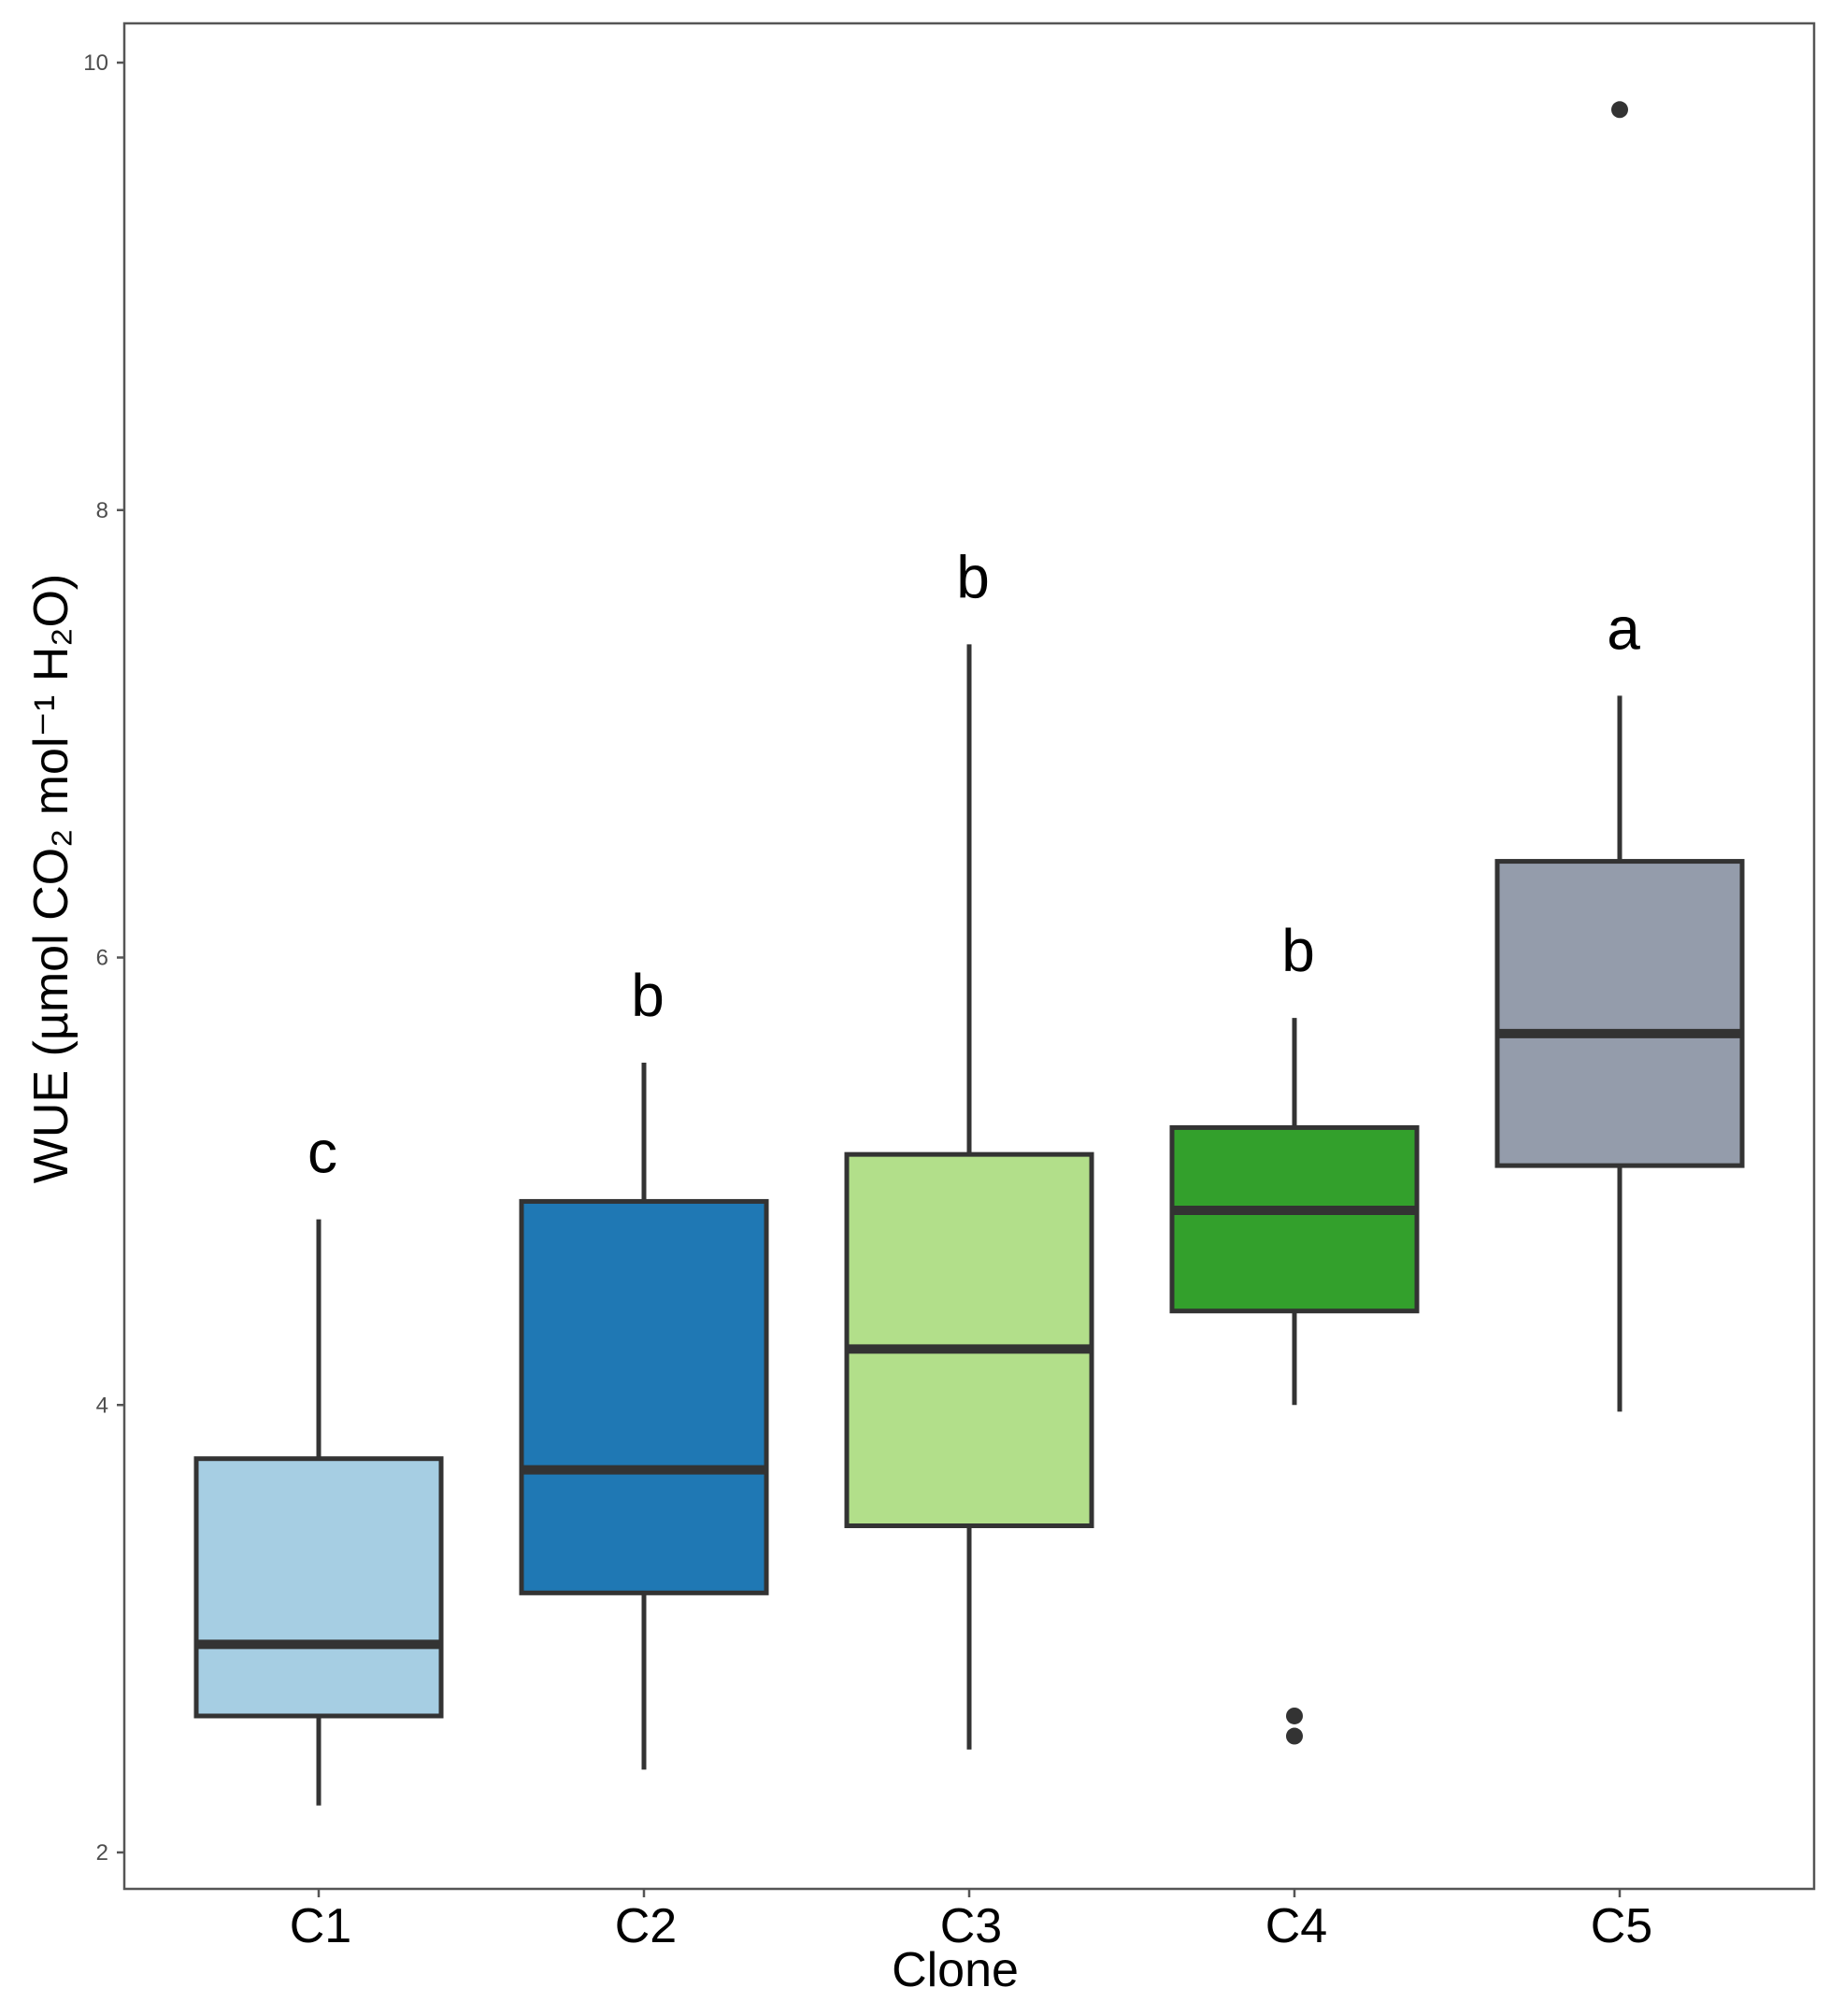  Describe the element at coordinates (102, 1406) in the screenshot. I see `y-tick-label: 4` at that location.